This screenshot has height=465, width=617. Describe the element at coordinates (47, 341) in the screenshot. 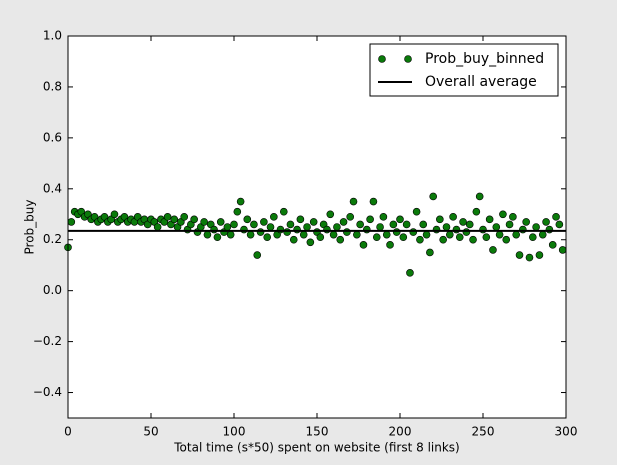

I see `y-tick-label: −0.2` at that location.